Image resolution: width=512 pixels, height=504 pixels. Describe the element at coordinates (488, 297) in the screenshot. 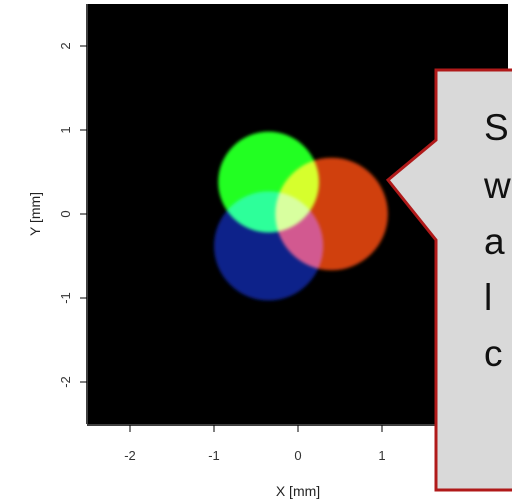

I see `callout-line-4: l` at that location.